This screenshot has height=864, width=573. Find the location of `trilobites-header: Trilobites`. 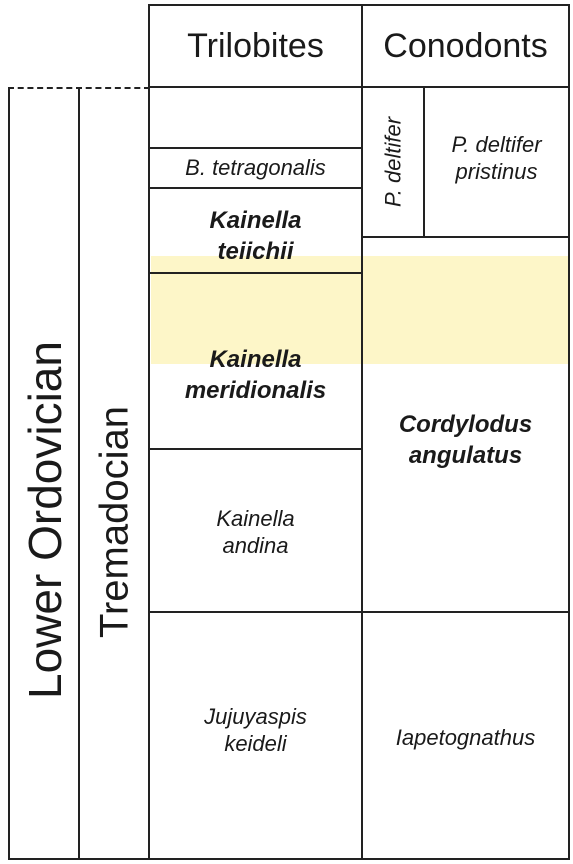

trilobites-header: Trilobites is located at coordinates (255, 45).